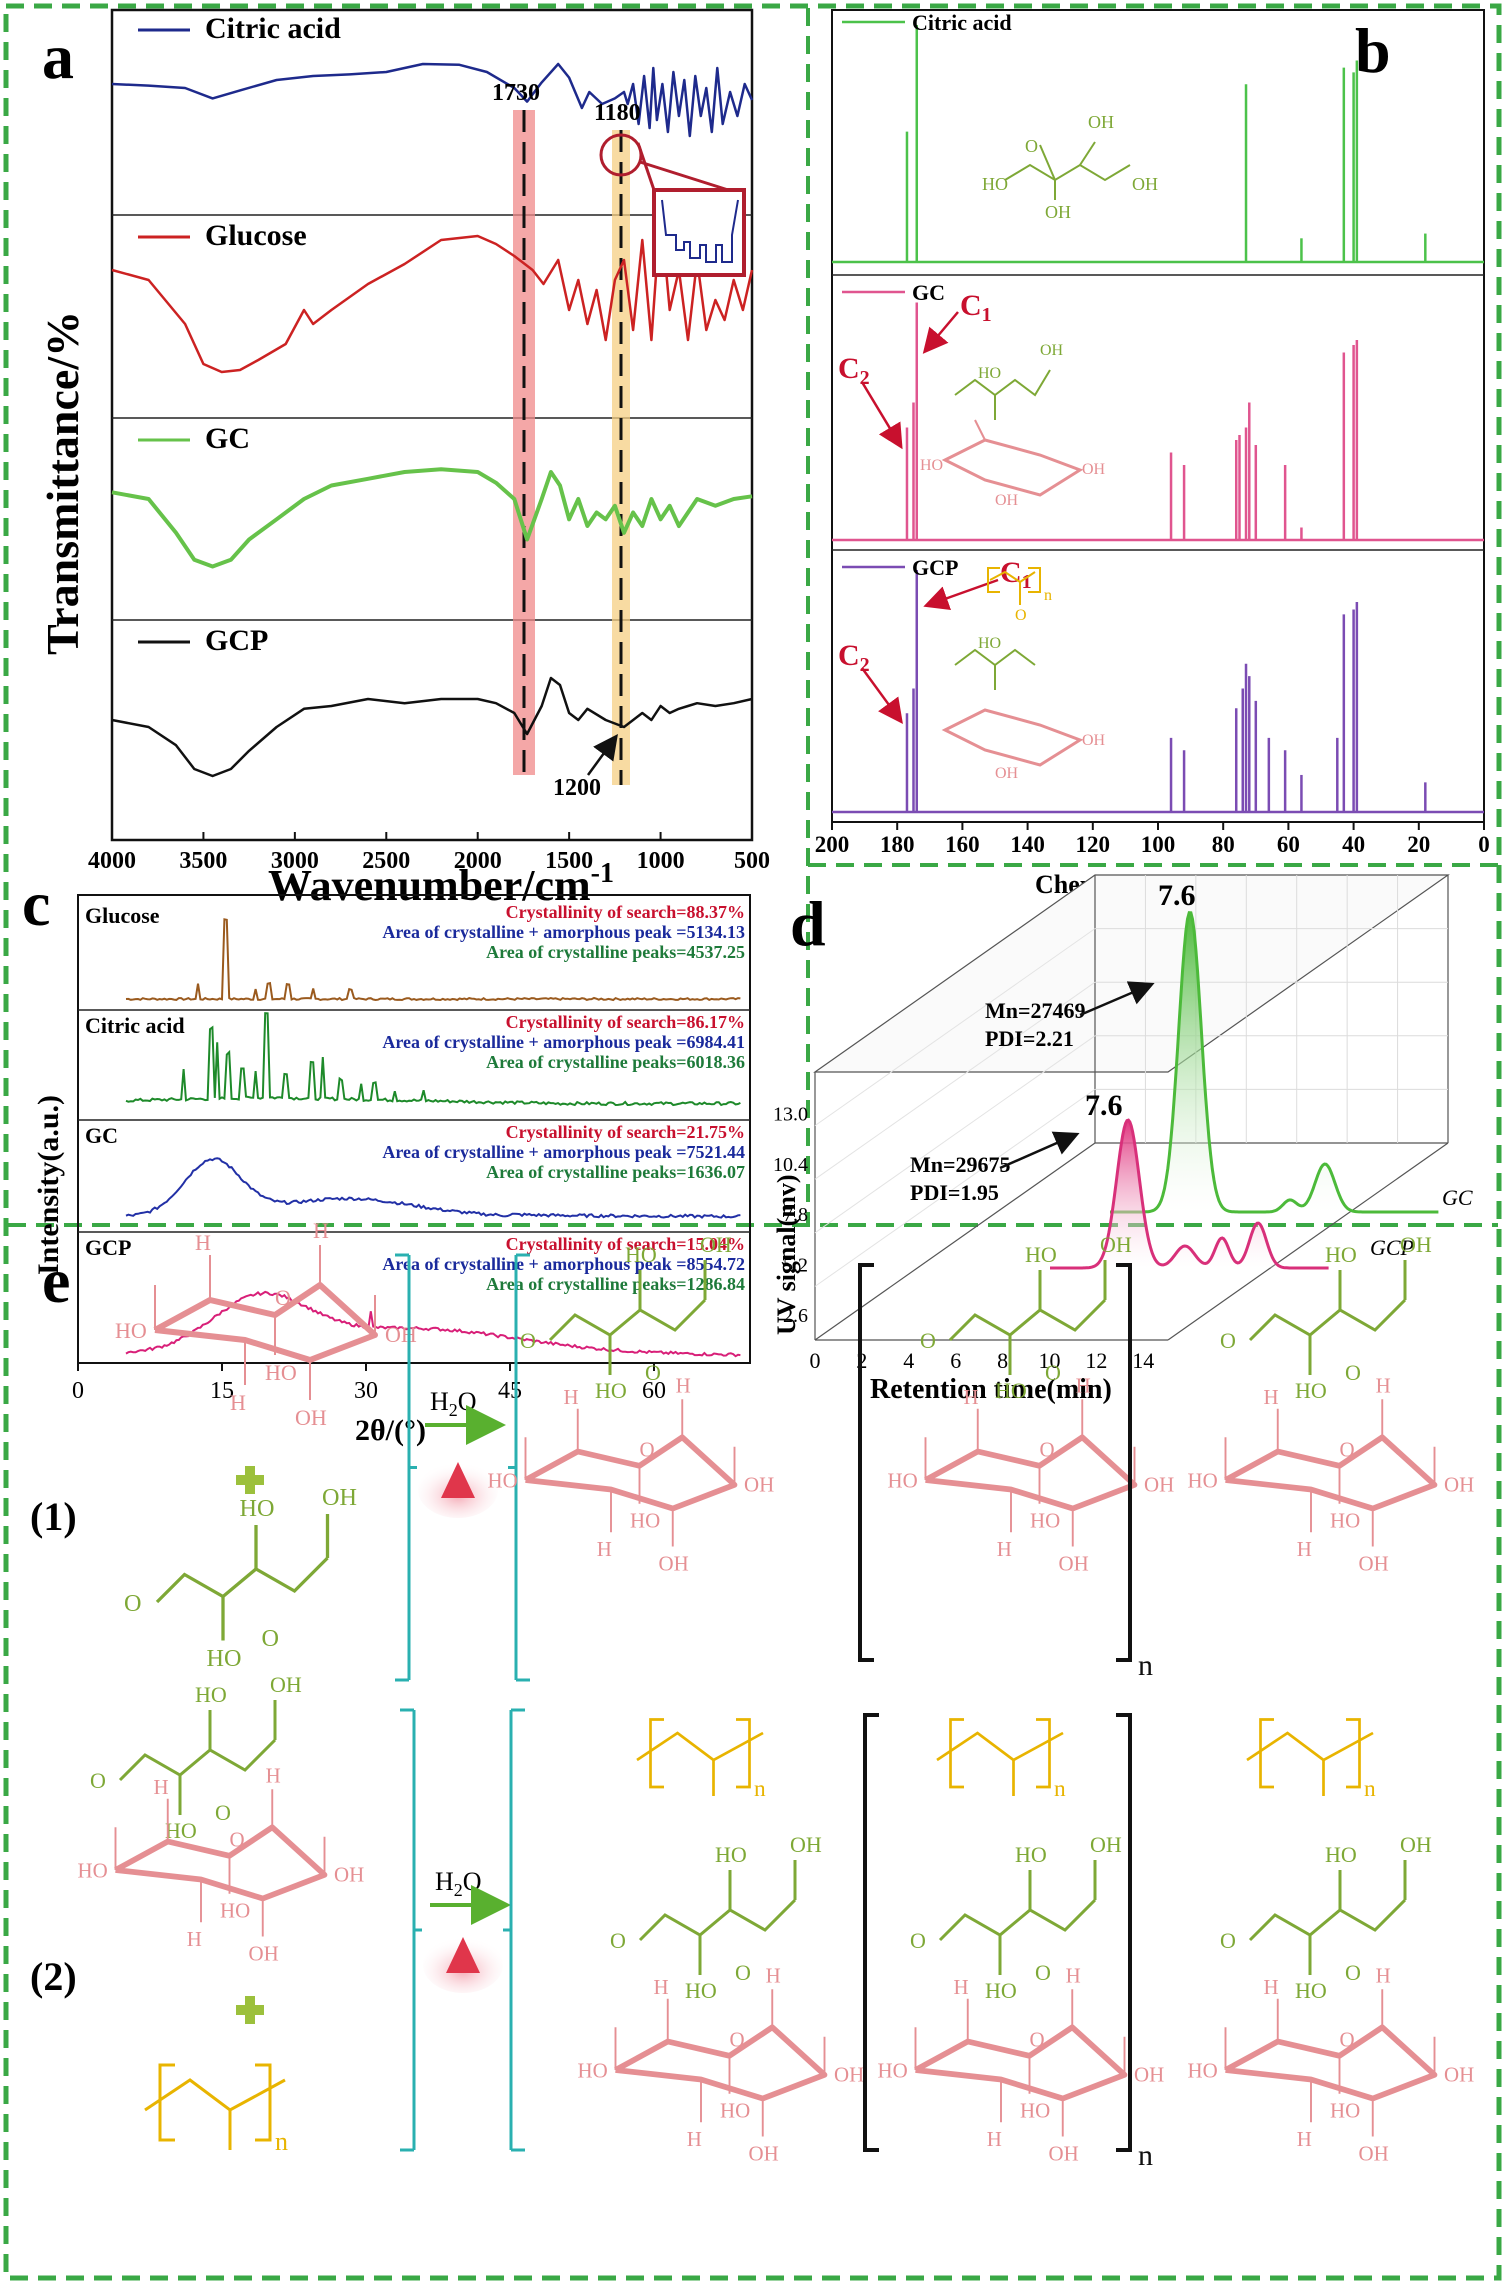  What do you see at coordinates (122, 915) in the screenshot?
I see `xrd-name-0: Glucose` at bounding box center [122, 915].